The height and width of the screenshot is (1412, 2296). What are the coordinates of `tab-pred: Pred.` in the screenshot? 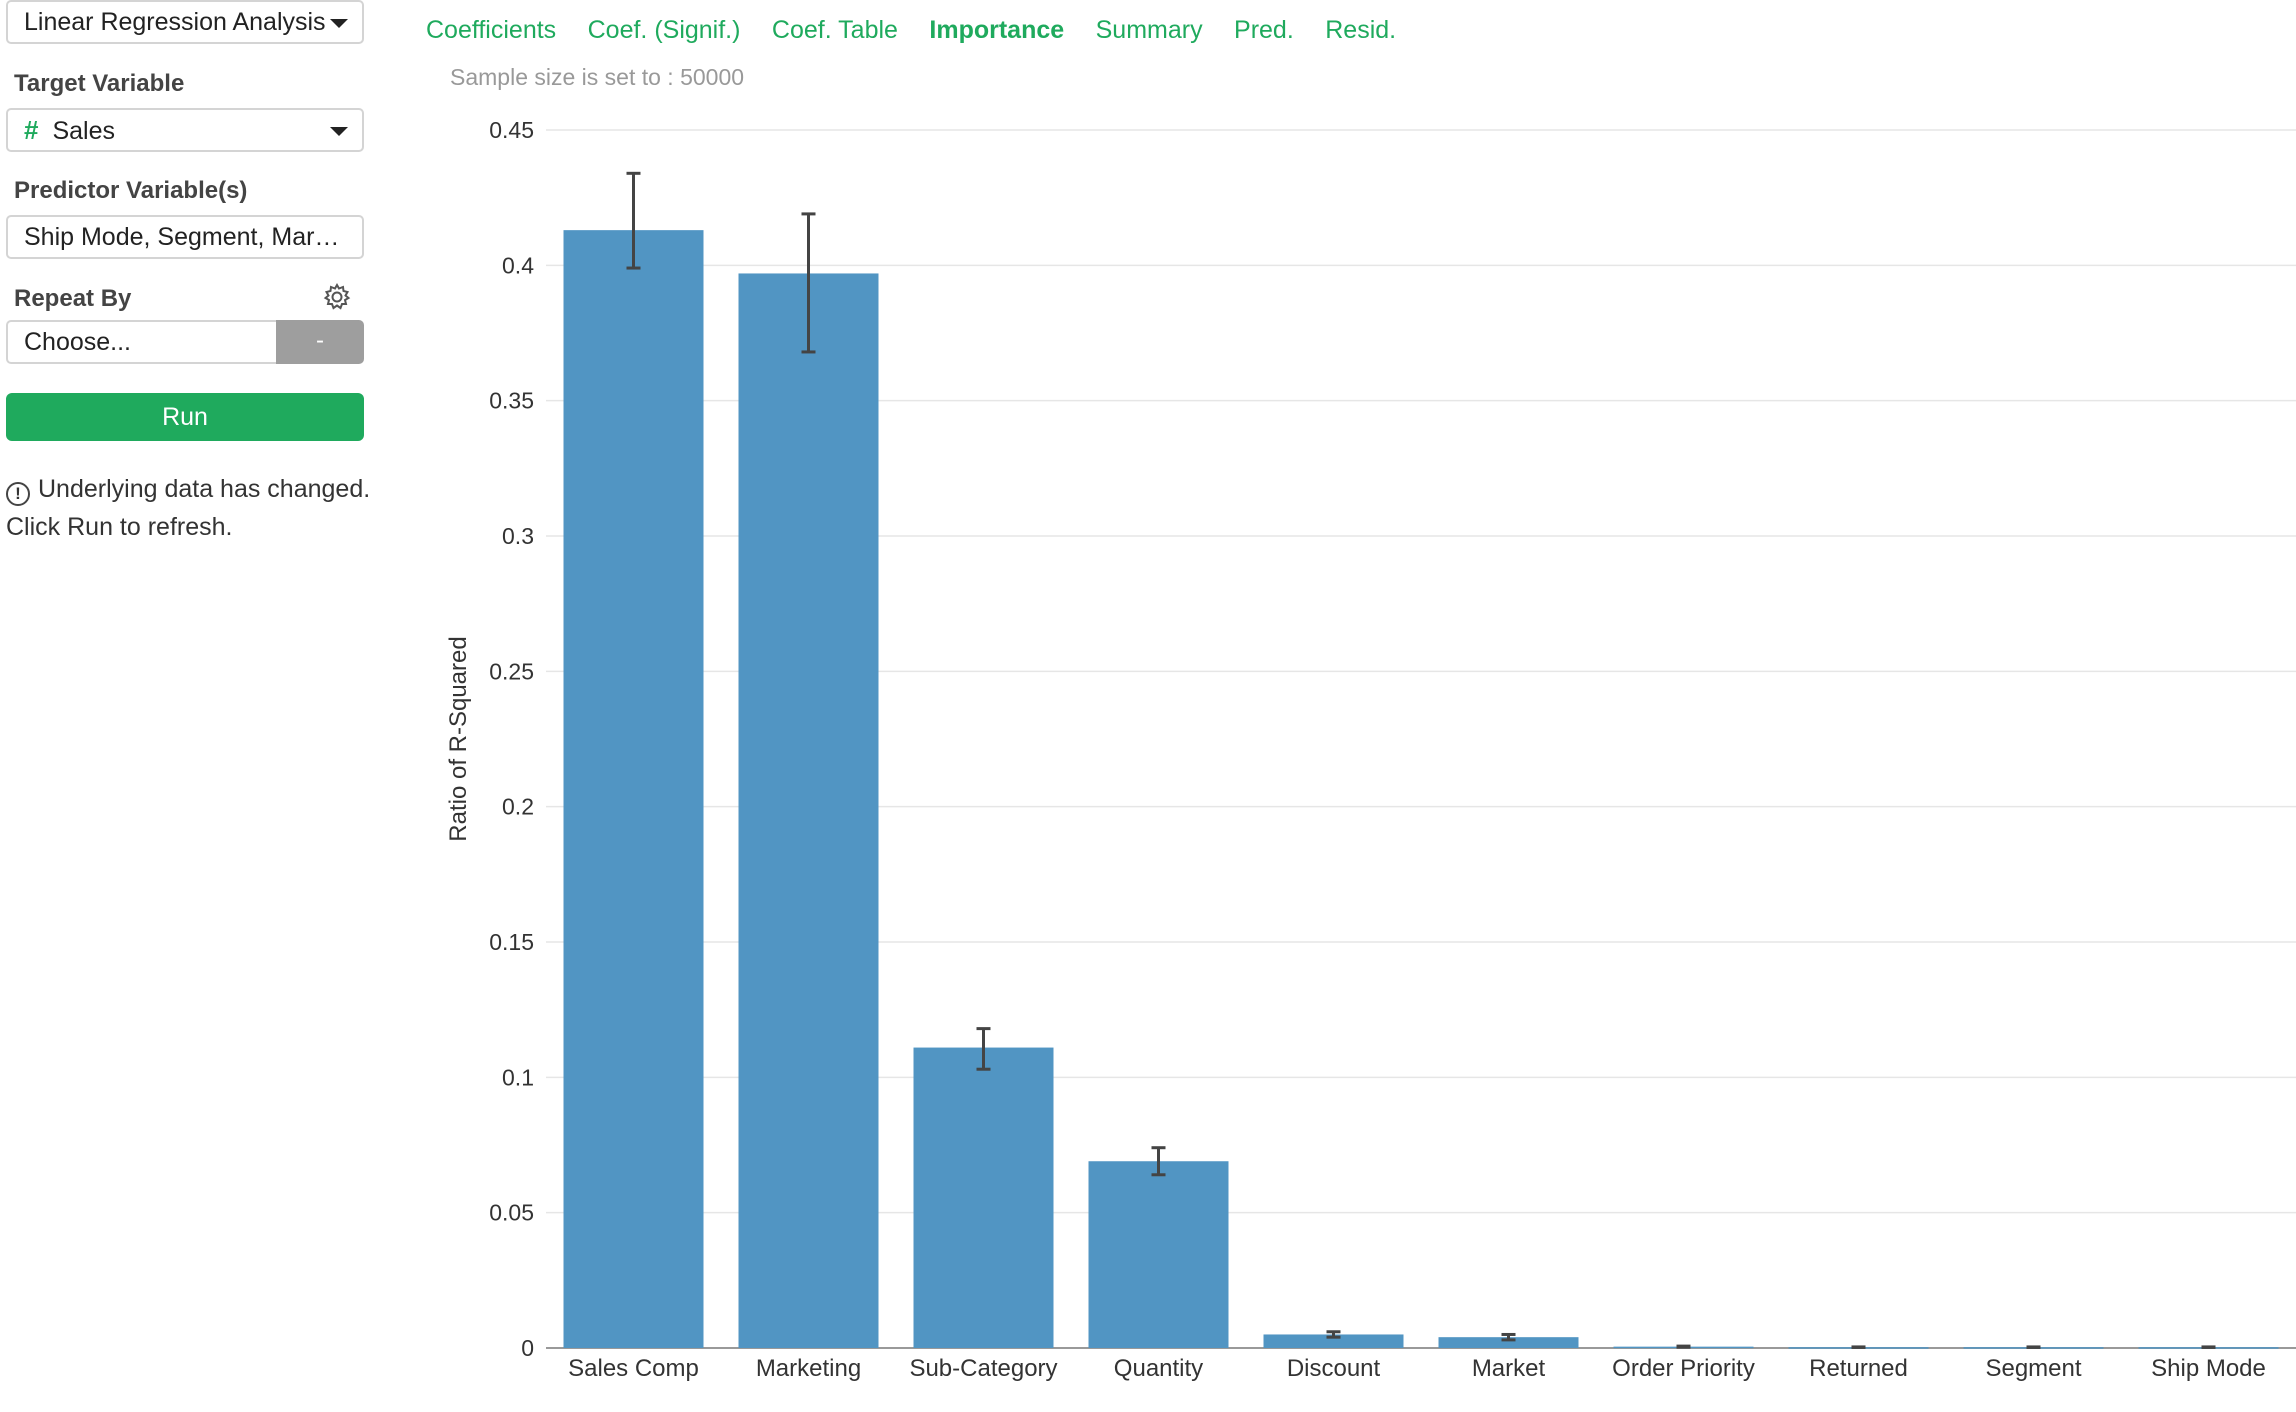 It's located at (1264, 30).